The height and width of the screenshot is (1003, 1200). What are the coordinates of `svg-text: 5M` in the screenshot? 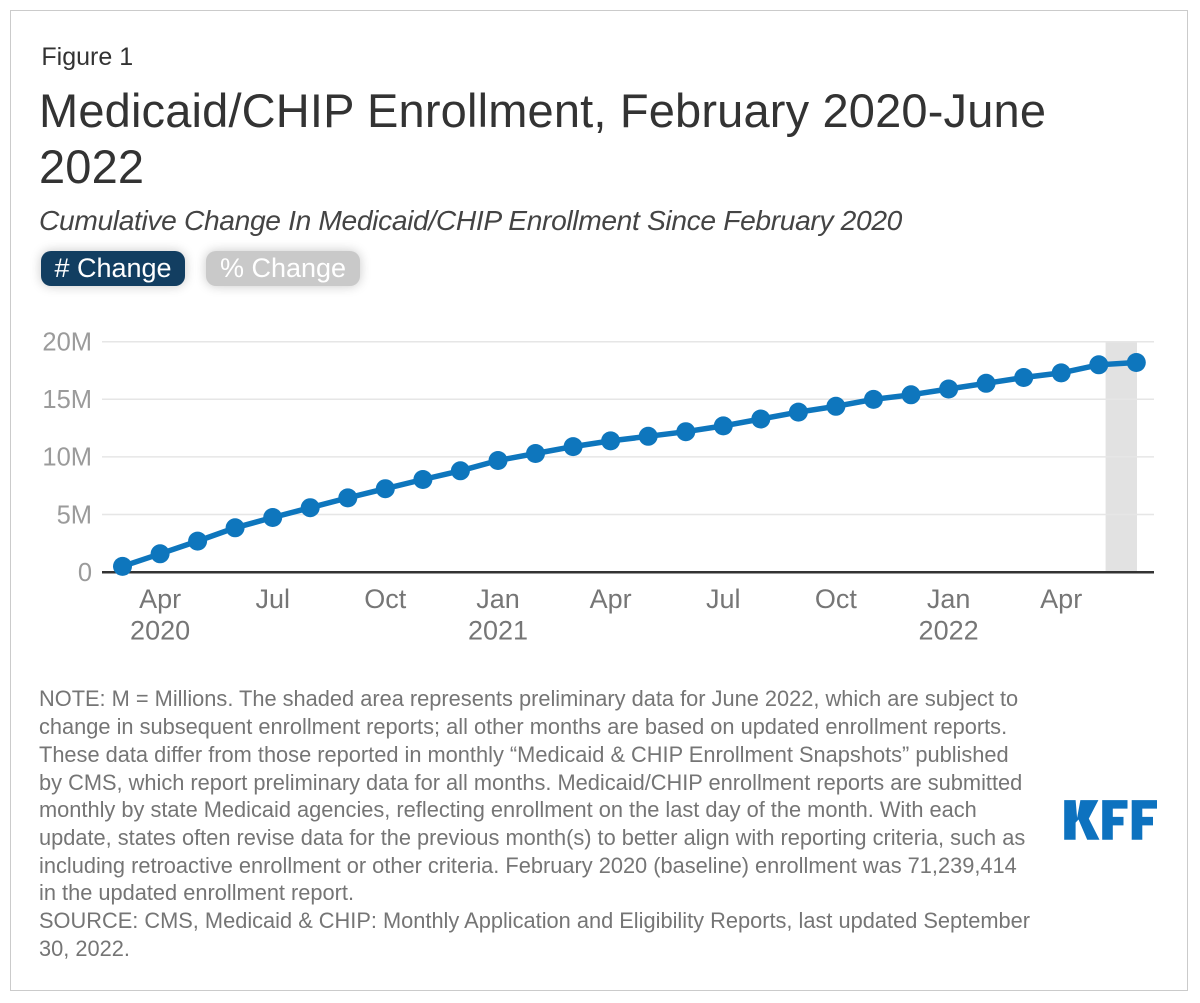 It's located at (74, 515).